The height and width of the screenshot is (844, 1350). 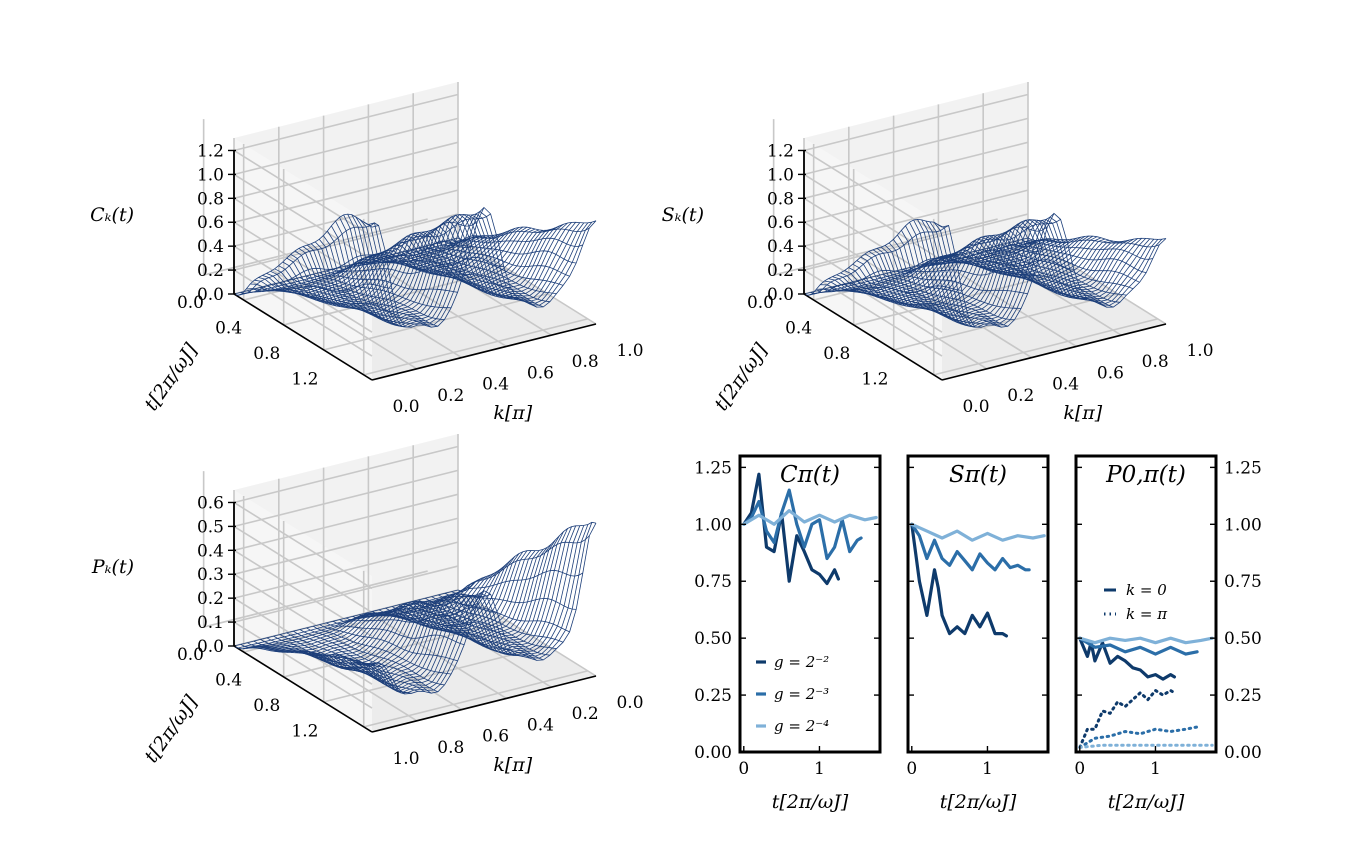 What do you see at coordinates (495, 385) in the screenshot?
I see `k-tick-label: 0.4` at bounding box center [495, 385].